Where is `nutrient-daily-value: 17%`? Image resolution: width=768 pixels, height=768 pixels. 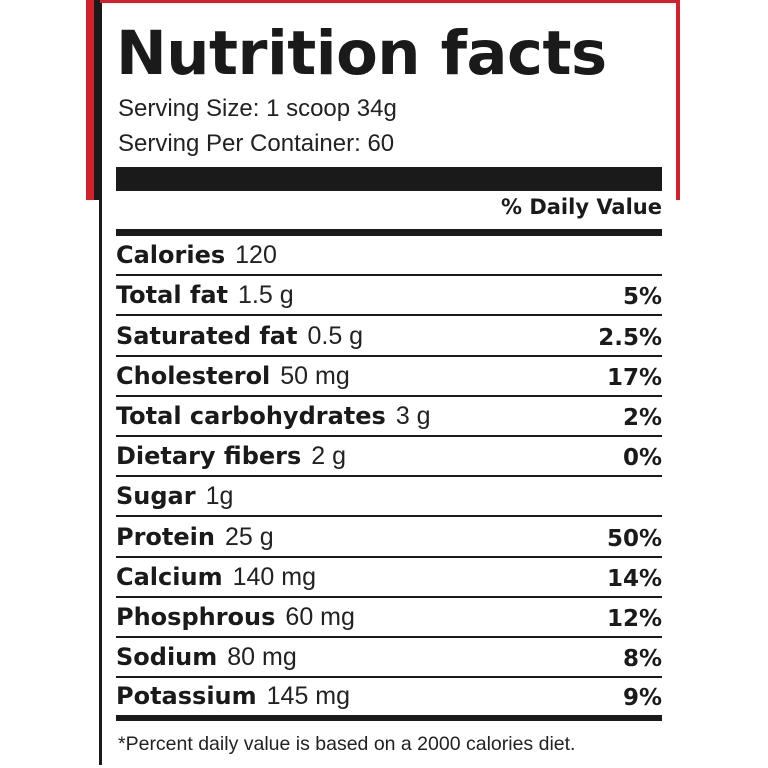
nutrient-daily-value: 17% is located at coordinates (634, 377).